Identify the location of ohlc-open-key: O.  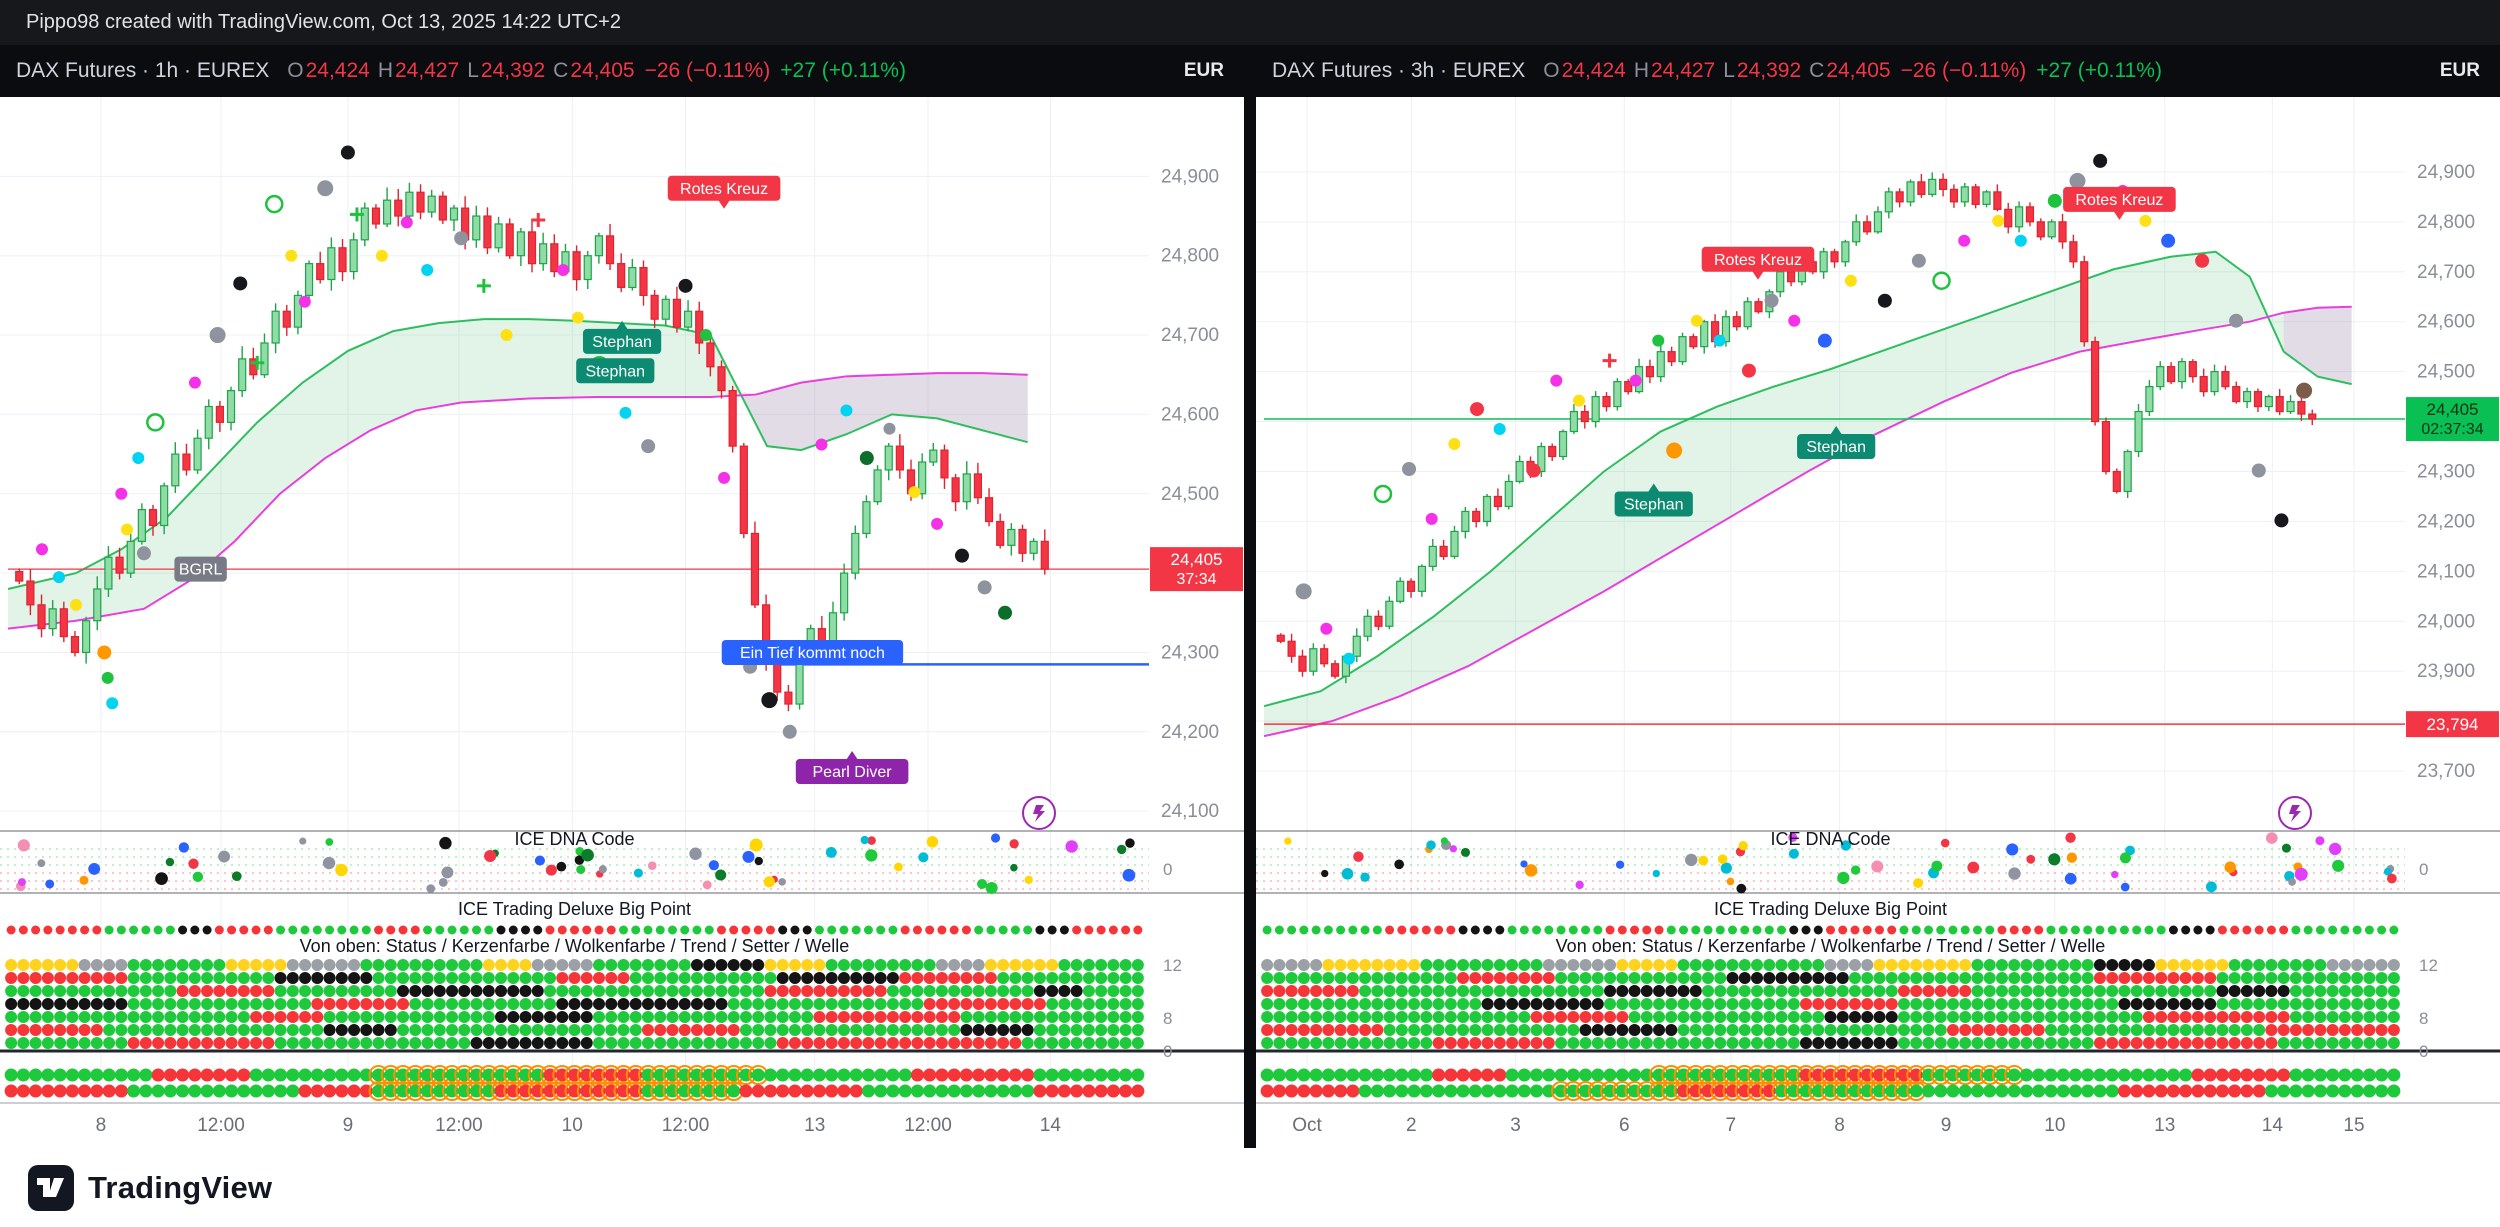
(295, 70).